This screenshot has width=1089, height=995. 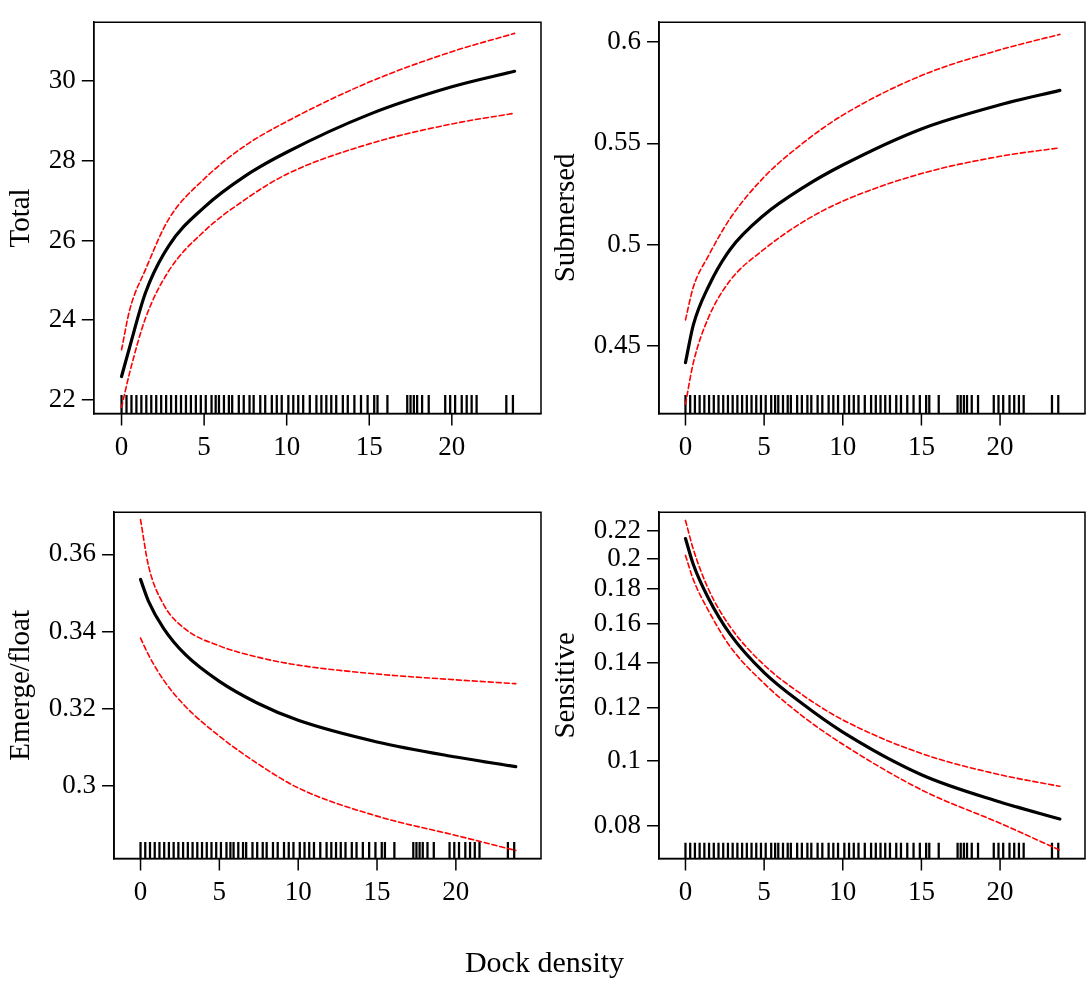 What do you see at coordinates (544, 962) in the screenshot?
I see `x-axis-title: Dock density` at bounding box center [544, 962].